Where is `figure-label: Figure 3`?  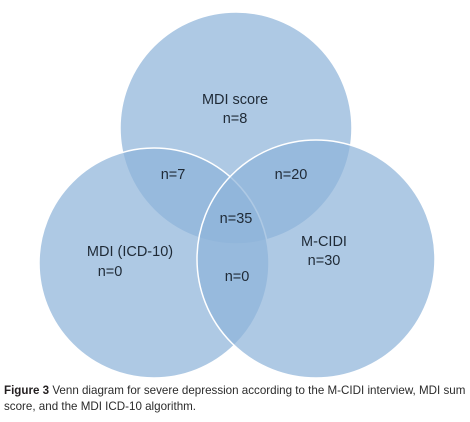
figure-label: Figure 3 is located at coordinates (27, 390).